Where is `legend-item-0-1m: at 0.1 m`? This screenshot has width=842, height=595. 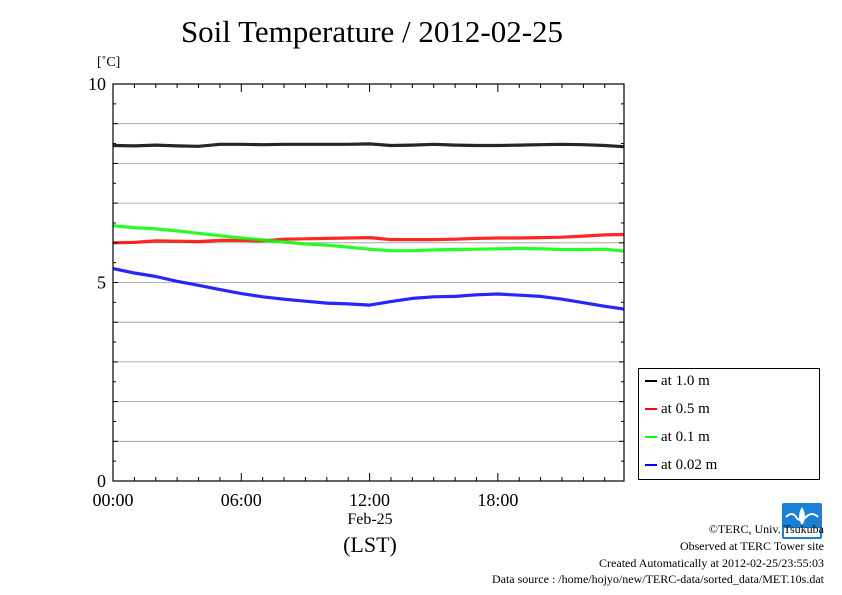
legend-item-0-1m: at 0.1 m is located at coordinates (677, 439).